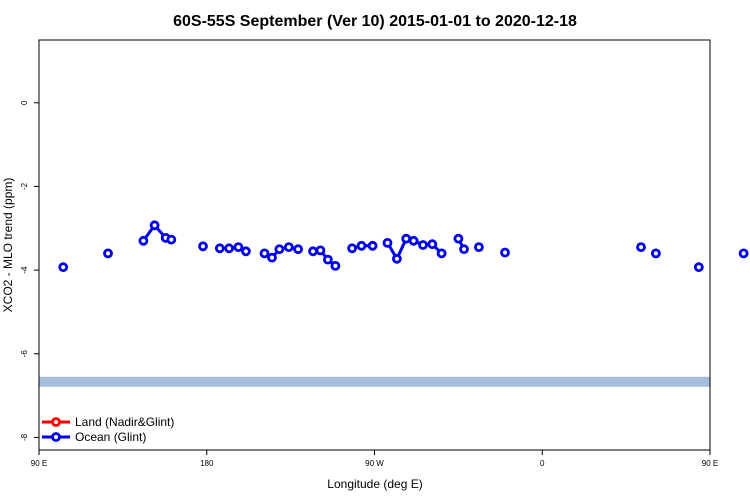 The width and height of the screenshot is (750, 500). I want to click on x-tick-label: 180, so click(207, 463).